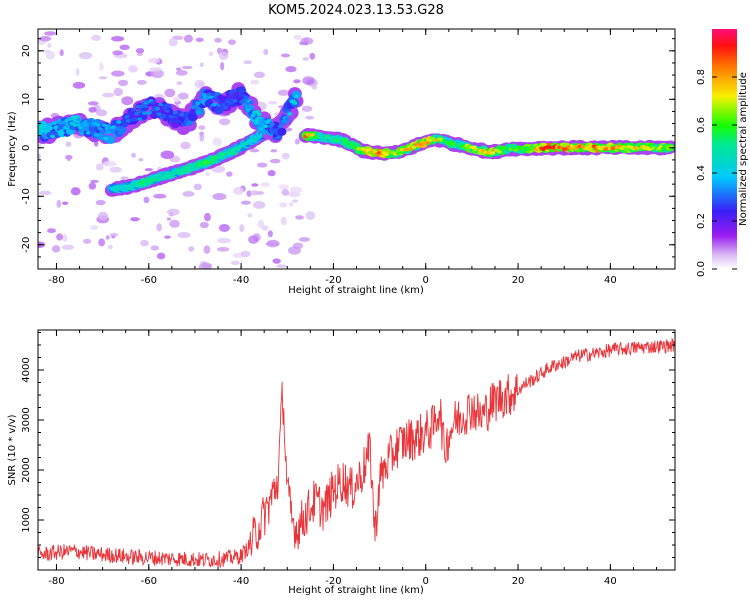 The height and width of the screenshot is (600, 750). Describe the element at coordinates (26, 519) in the screenshot. I see `snr-y-tick-label: 1000` at that location.